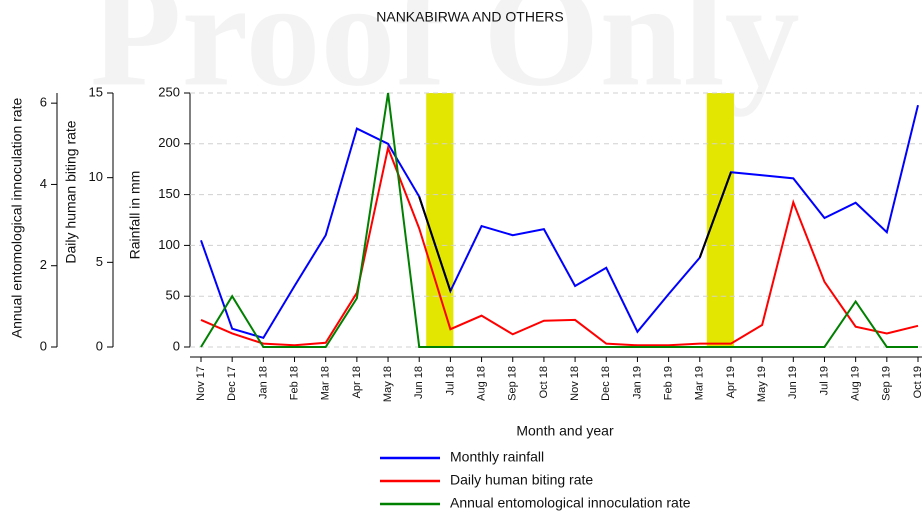 This screenshot has width=922, height=514. Describe the element at coordinates (201, 383) in the screenshot. I see `x-tick-label: Nov 17` at that location.